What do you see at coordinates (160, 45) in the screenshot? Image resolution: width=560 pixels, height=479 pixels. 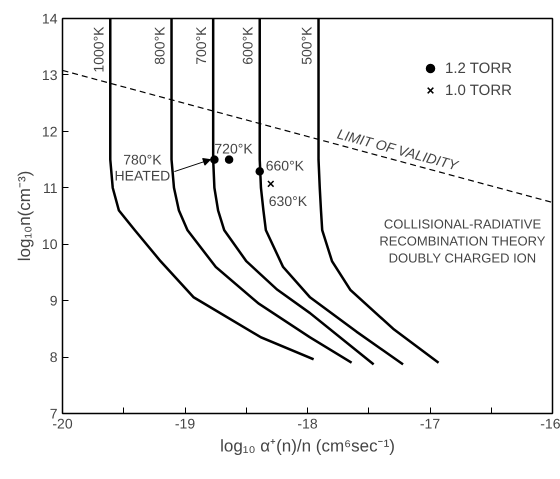 I see `text: 800°K` at bounding box center [160, 45].